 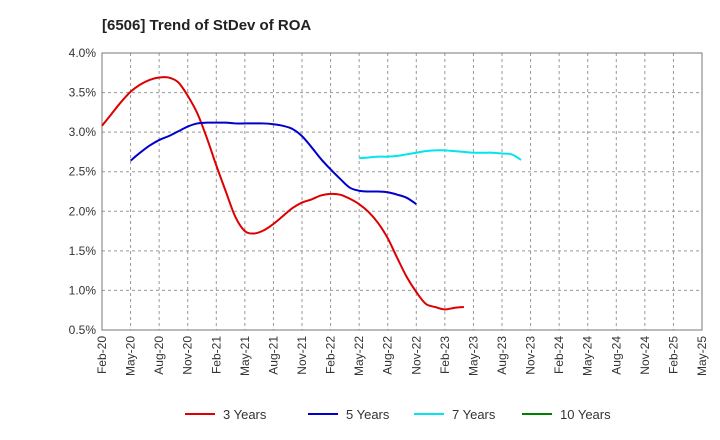 What do you see at coordinates (159, 355) in the screenshot?
I see `x-tick-label: Aug-20` at bounding box center [159, 355].